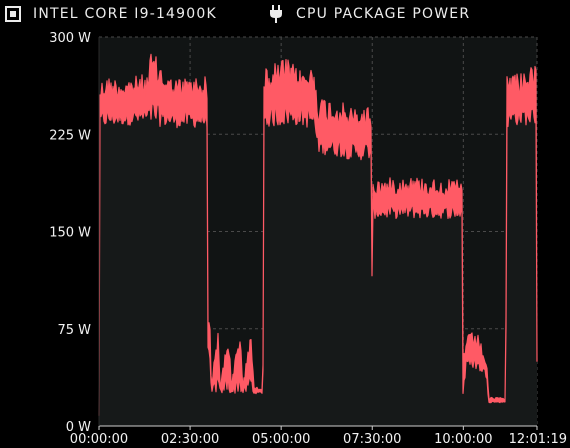 Image resolution: width=570 pixels, height=448 pixels. I want to click on metric-name: CPU PACKAGE POWER, so click(383, 14).